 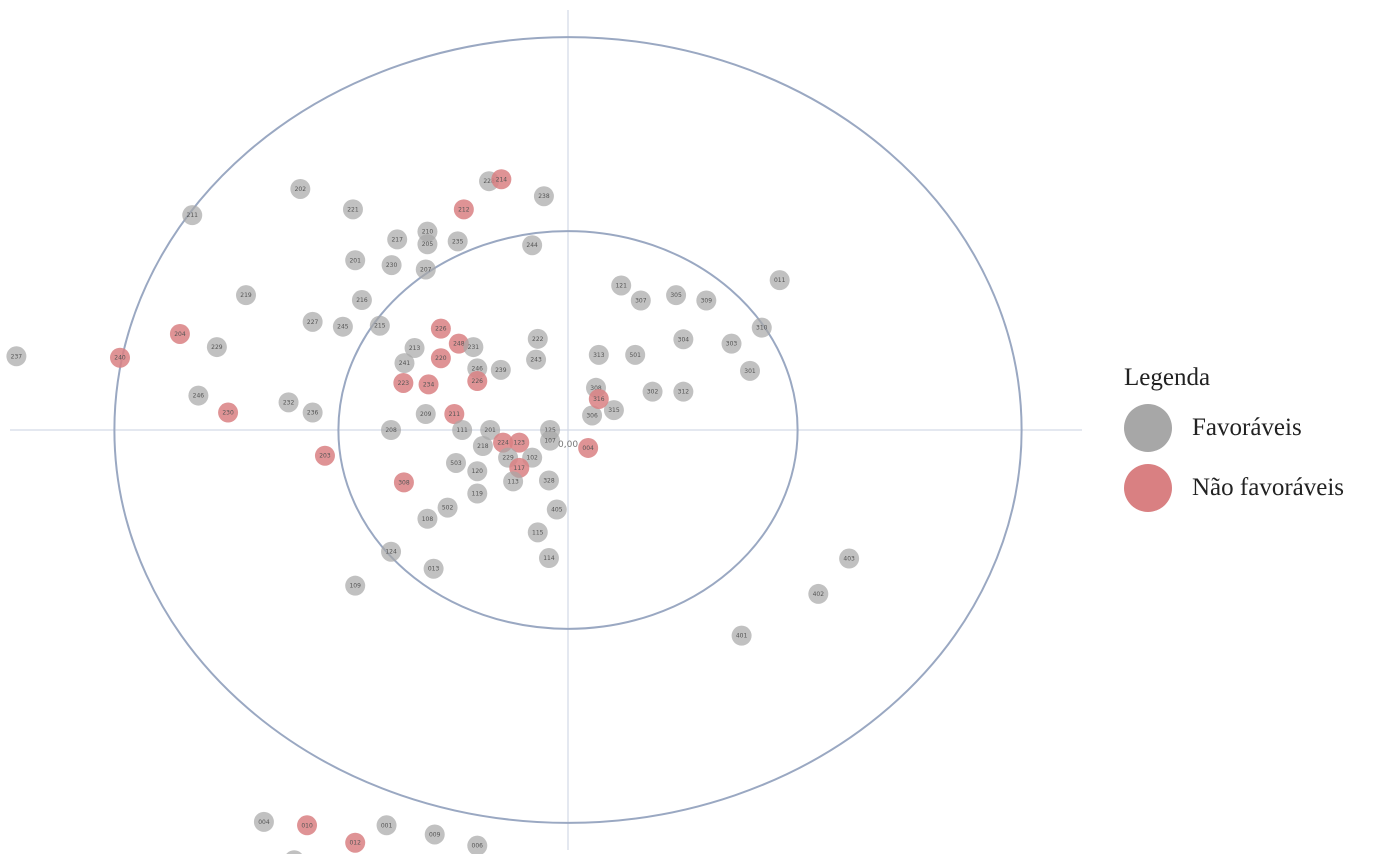 I want to click on point-nao-favoravel: 240, so click(x=120, y=357).